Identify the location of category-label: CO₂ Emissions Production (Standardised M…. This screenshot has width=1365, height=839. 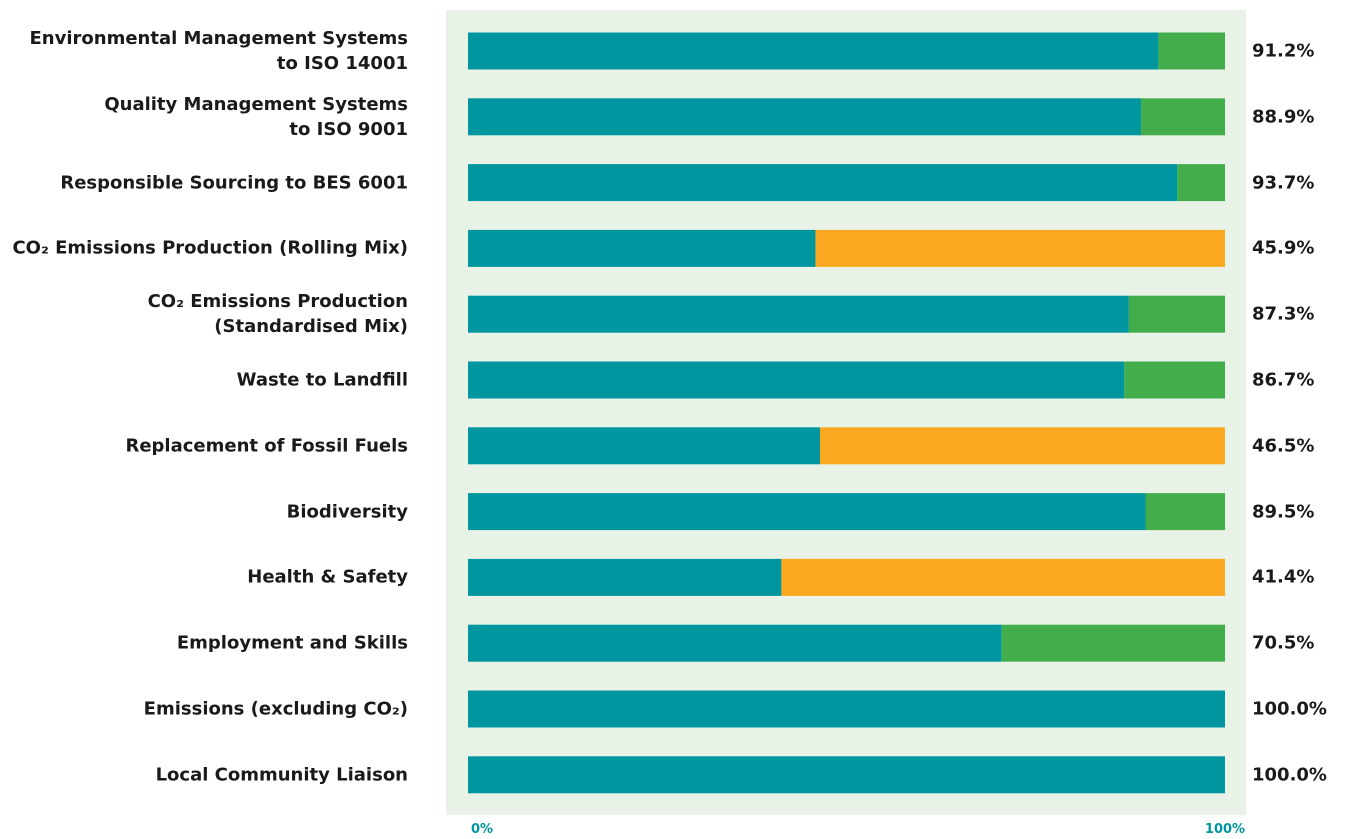
(277, 314).